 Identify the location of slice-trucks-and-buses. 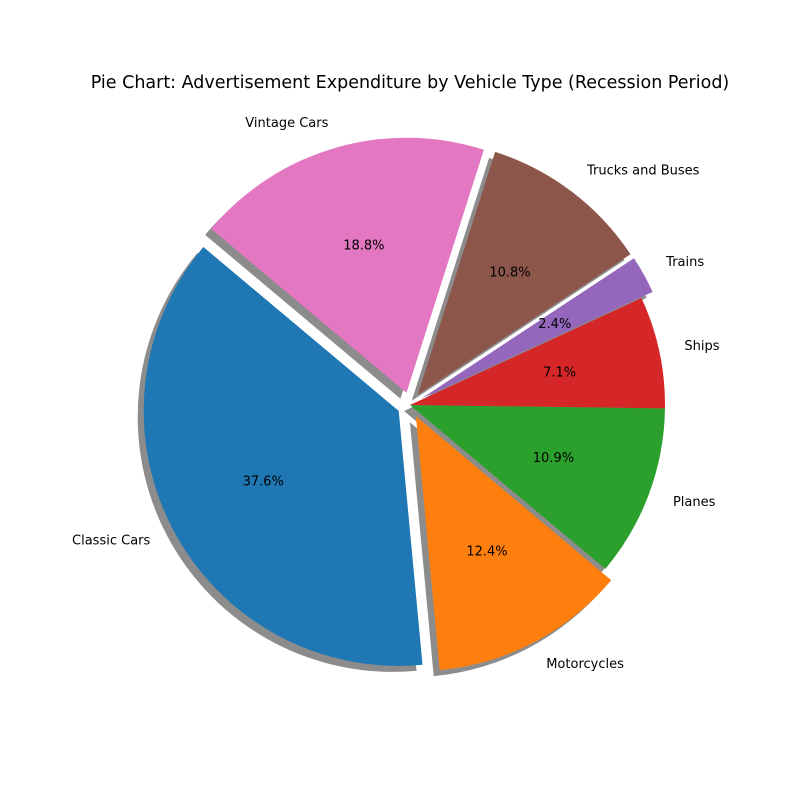
(524, 273).